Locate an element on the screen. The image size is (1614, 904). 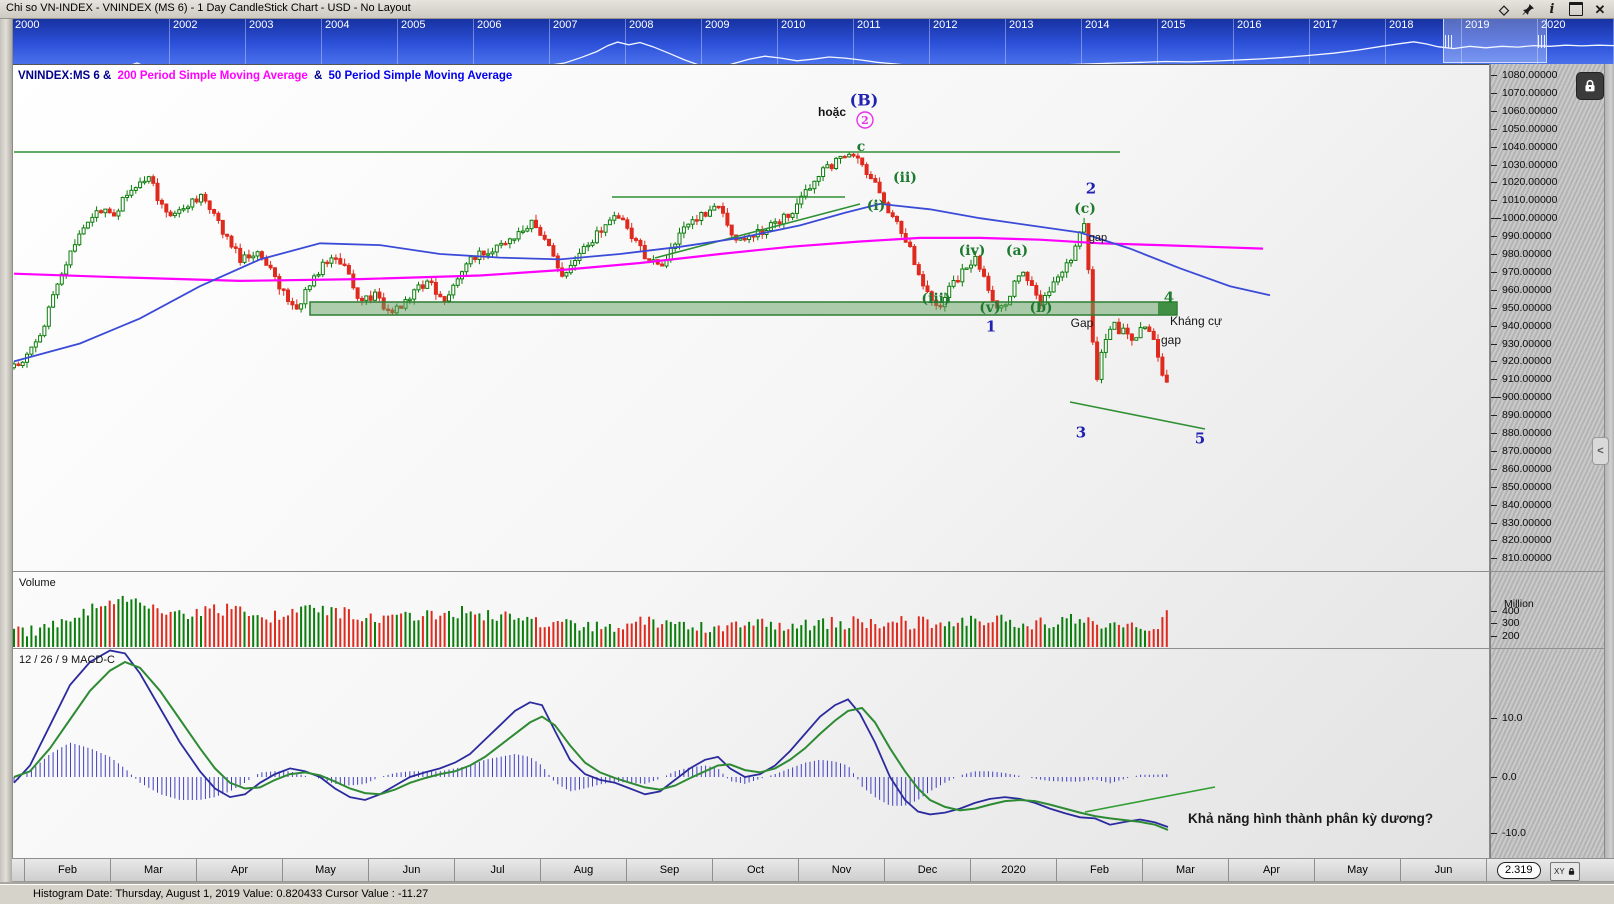
navigator-selection is located at coordinates (1495, 40).